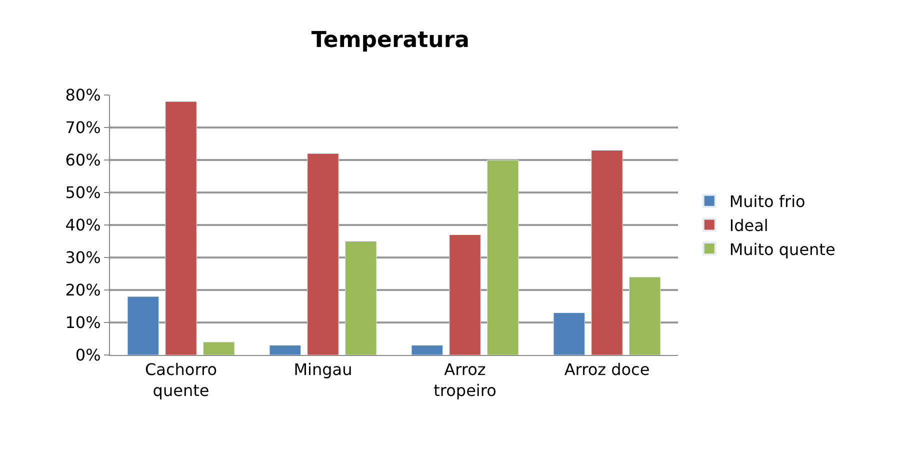 This screenshot has height=450, width=908. I want to click on legend-label: Muito quente, so click(782, 249).